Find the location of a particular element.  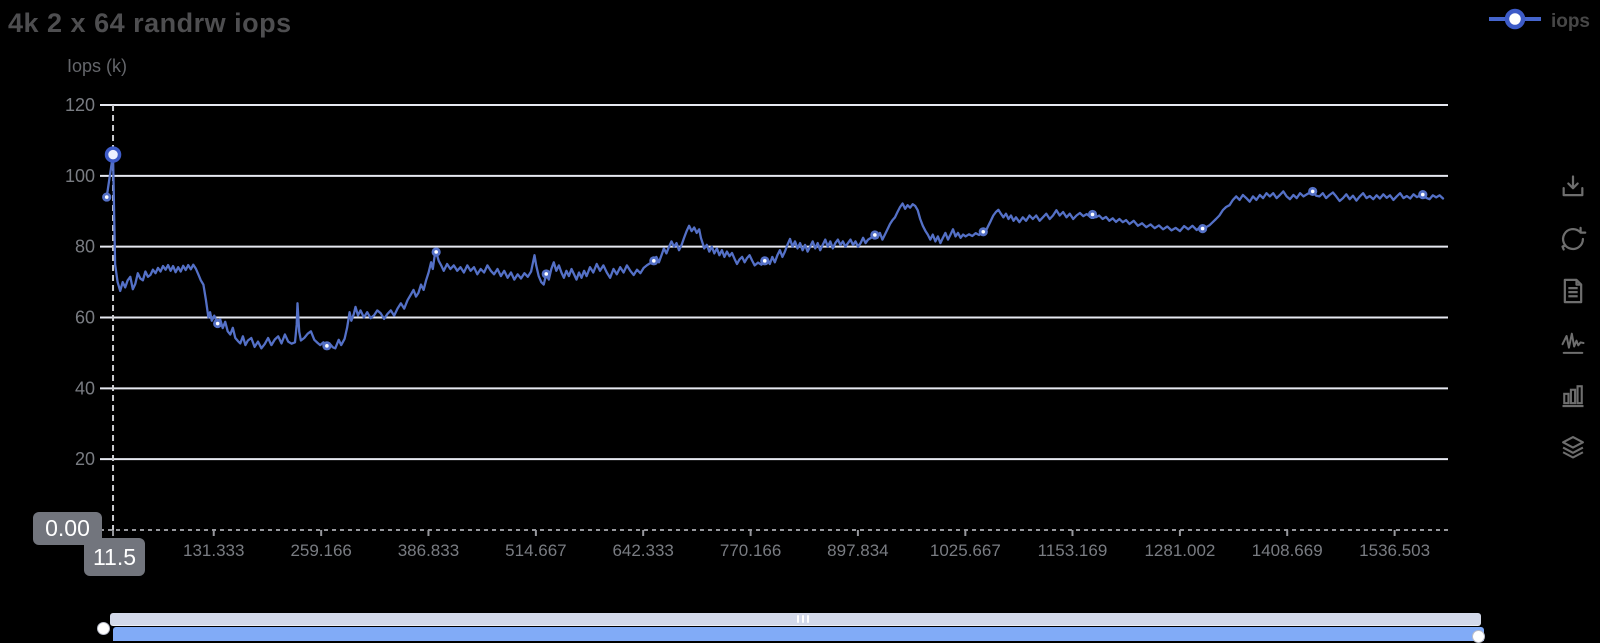

x-tick-label: 897.834 is located at coordinates (857, 550).